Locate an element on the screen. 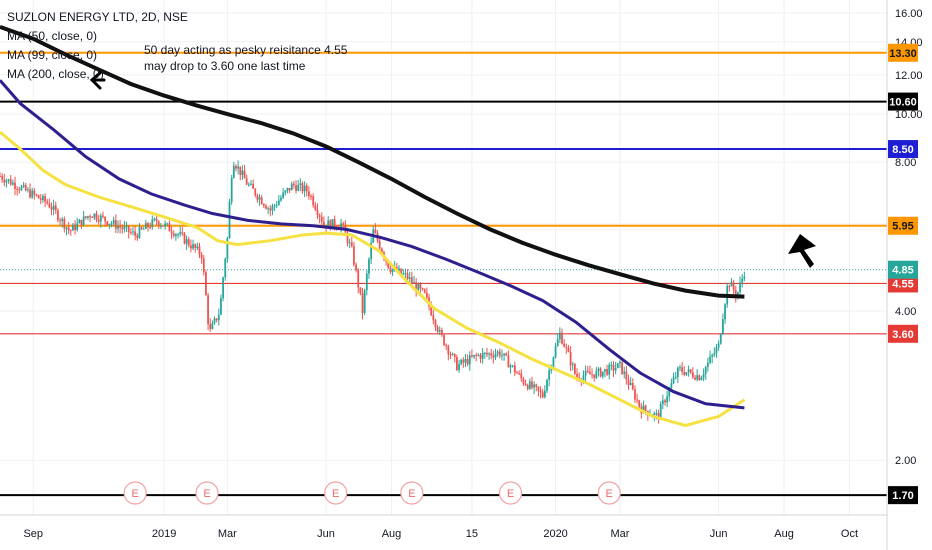 Image resolution: width=932 pixels, height=550 pixels. event-marker-label-0: E is located at coordinates (134, 494).